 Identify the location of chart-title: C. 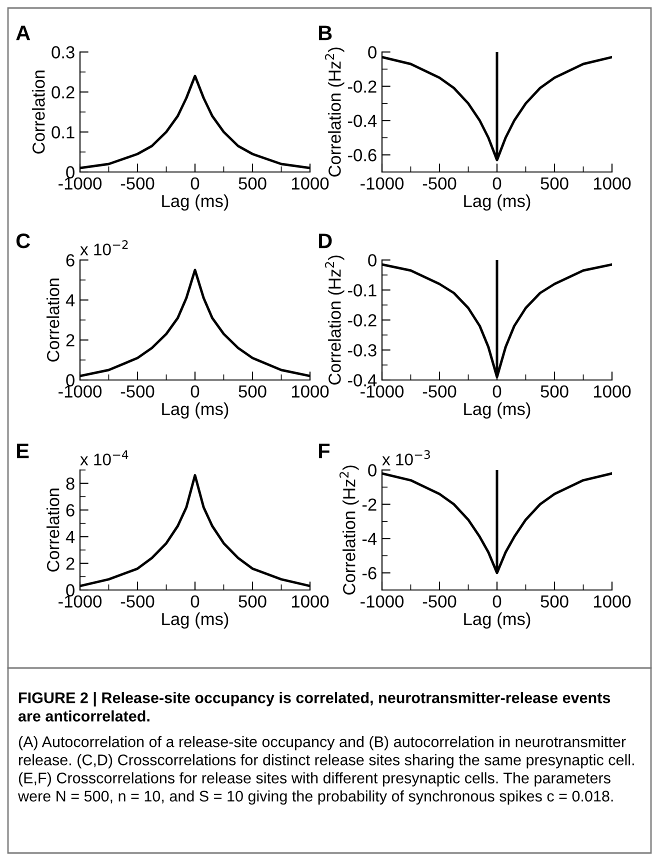
(23, 241).